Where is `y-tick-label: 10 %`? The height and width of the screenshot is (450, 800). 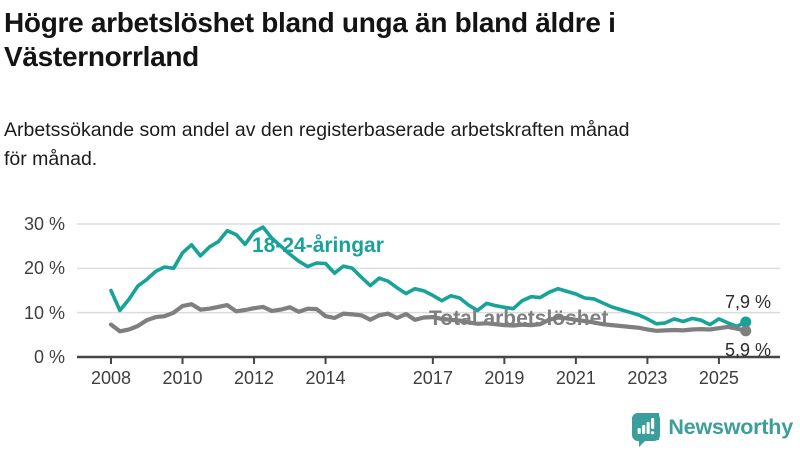 y-tick-label: 10 % is located at coordinates (44, 312).